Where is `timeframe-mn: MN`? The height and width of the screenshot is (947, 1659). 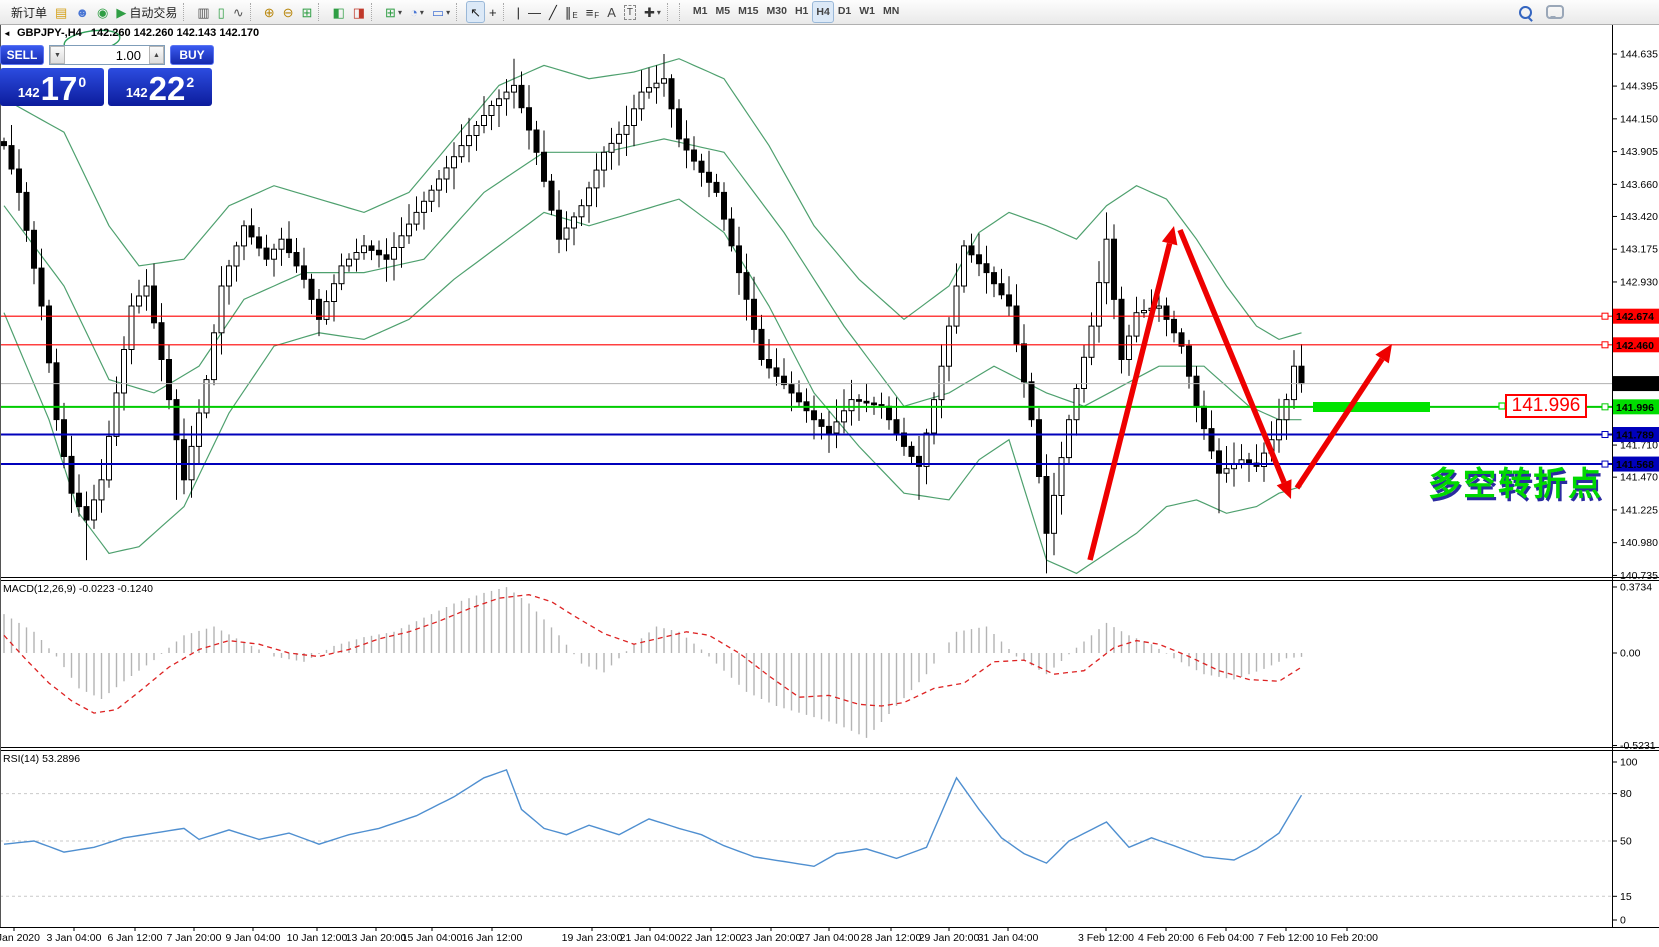
timeframe-mn: MN is located at coordinates (891, 11).